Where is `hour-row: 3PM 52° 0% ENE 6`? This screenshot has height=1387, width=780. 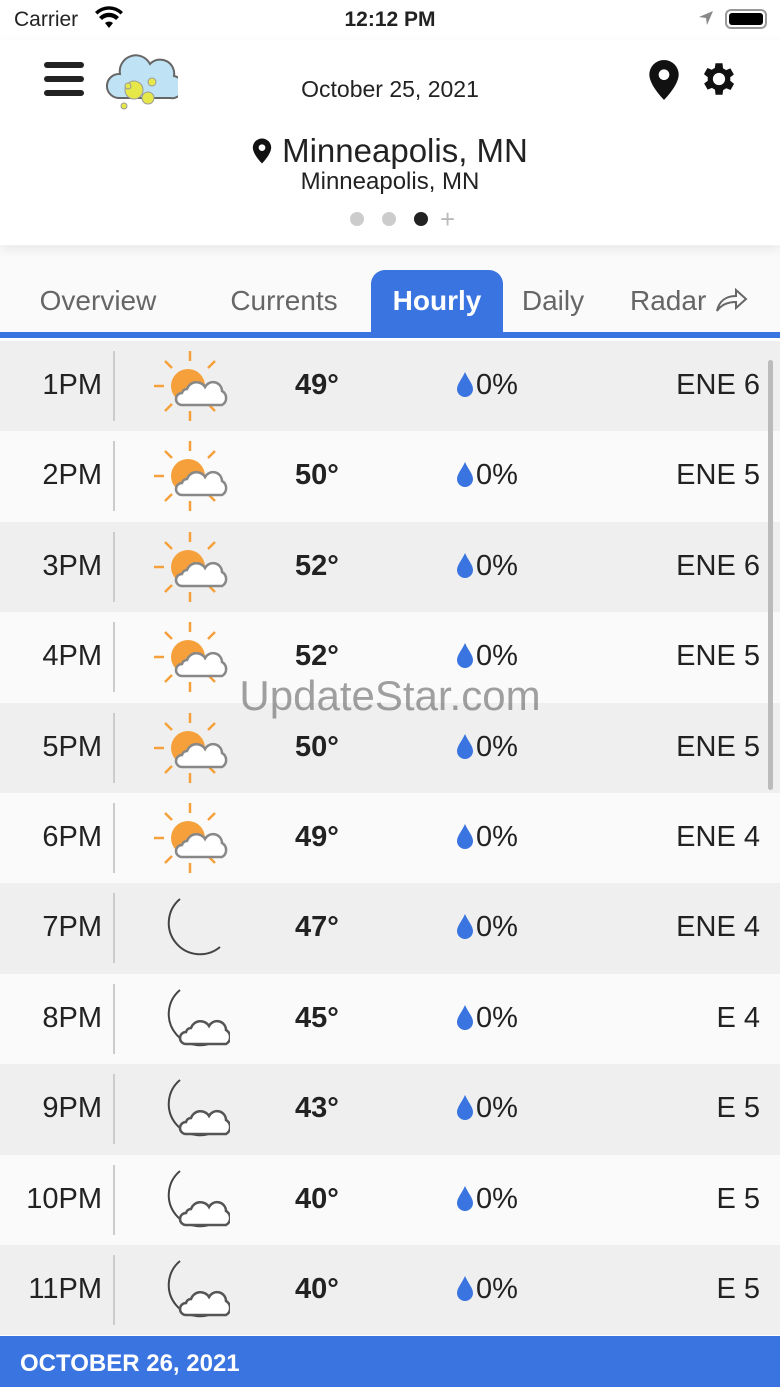 hour-row: 3PM 52° 0% ENE 6 is located at coordinates (390, 567).